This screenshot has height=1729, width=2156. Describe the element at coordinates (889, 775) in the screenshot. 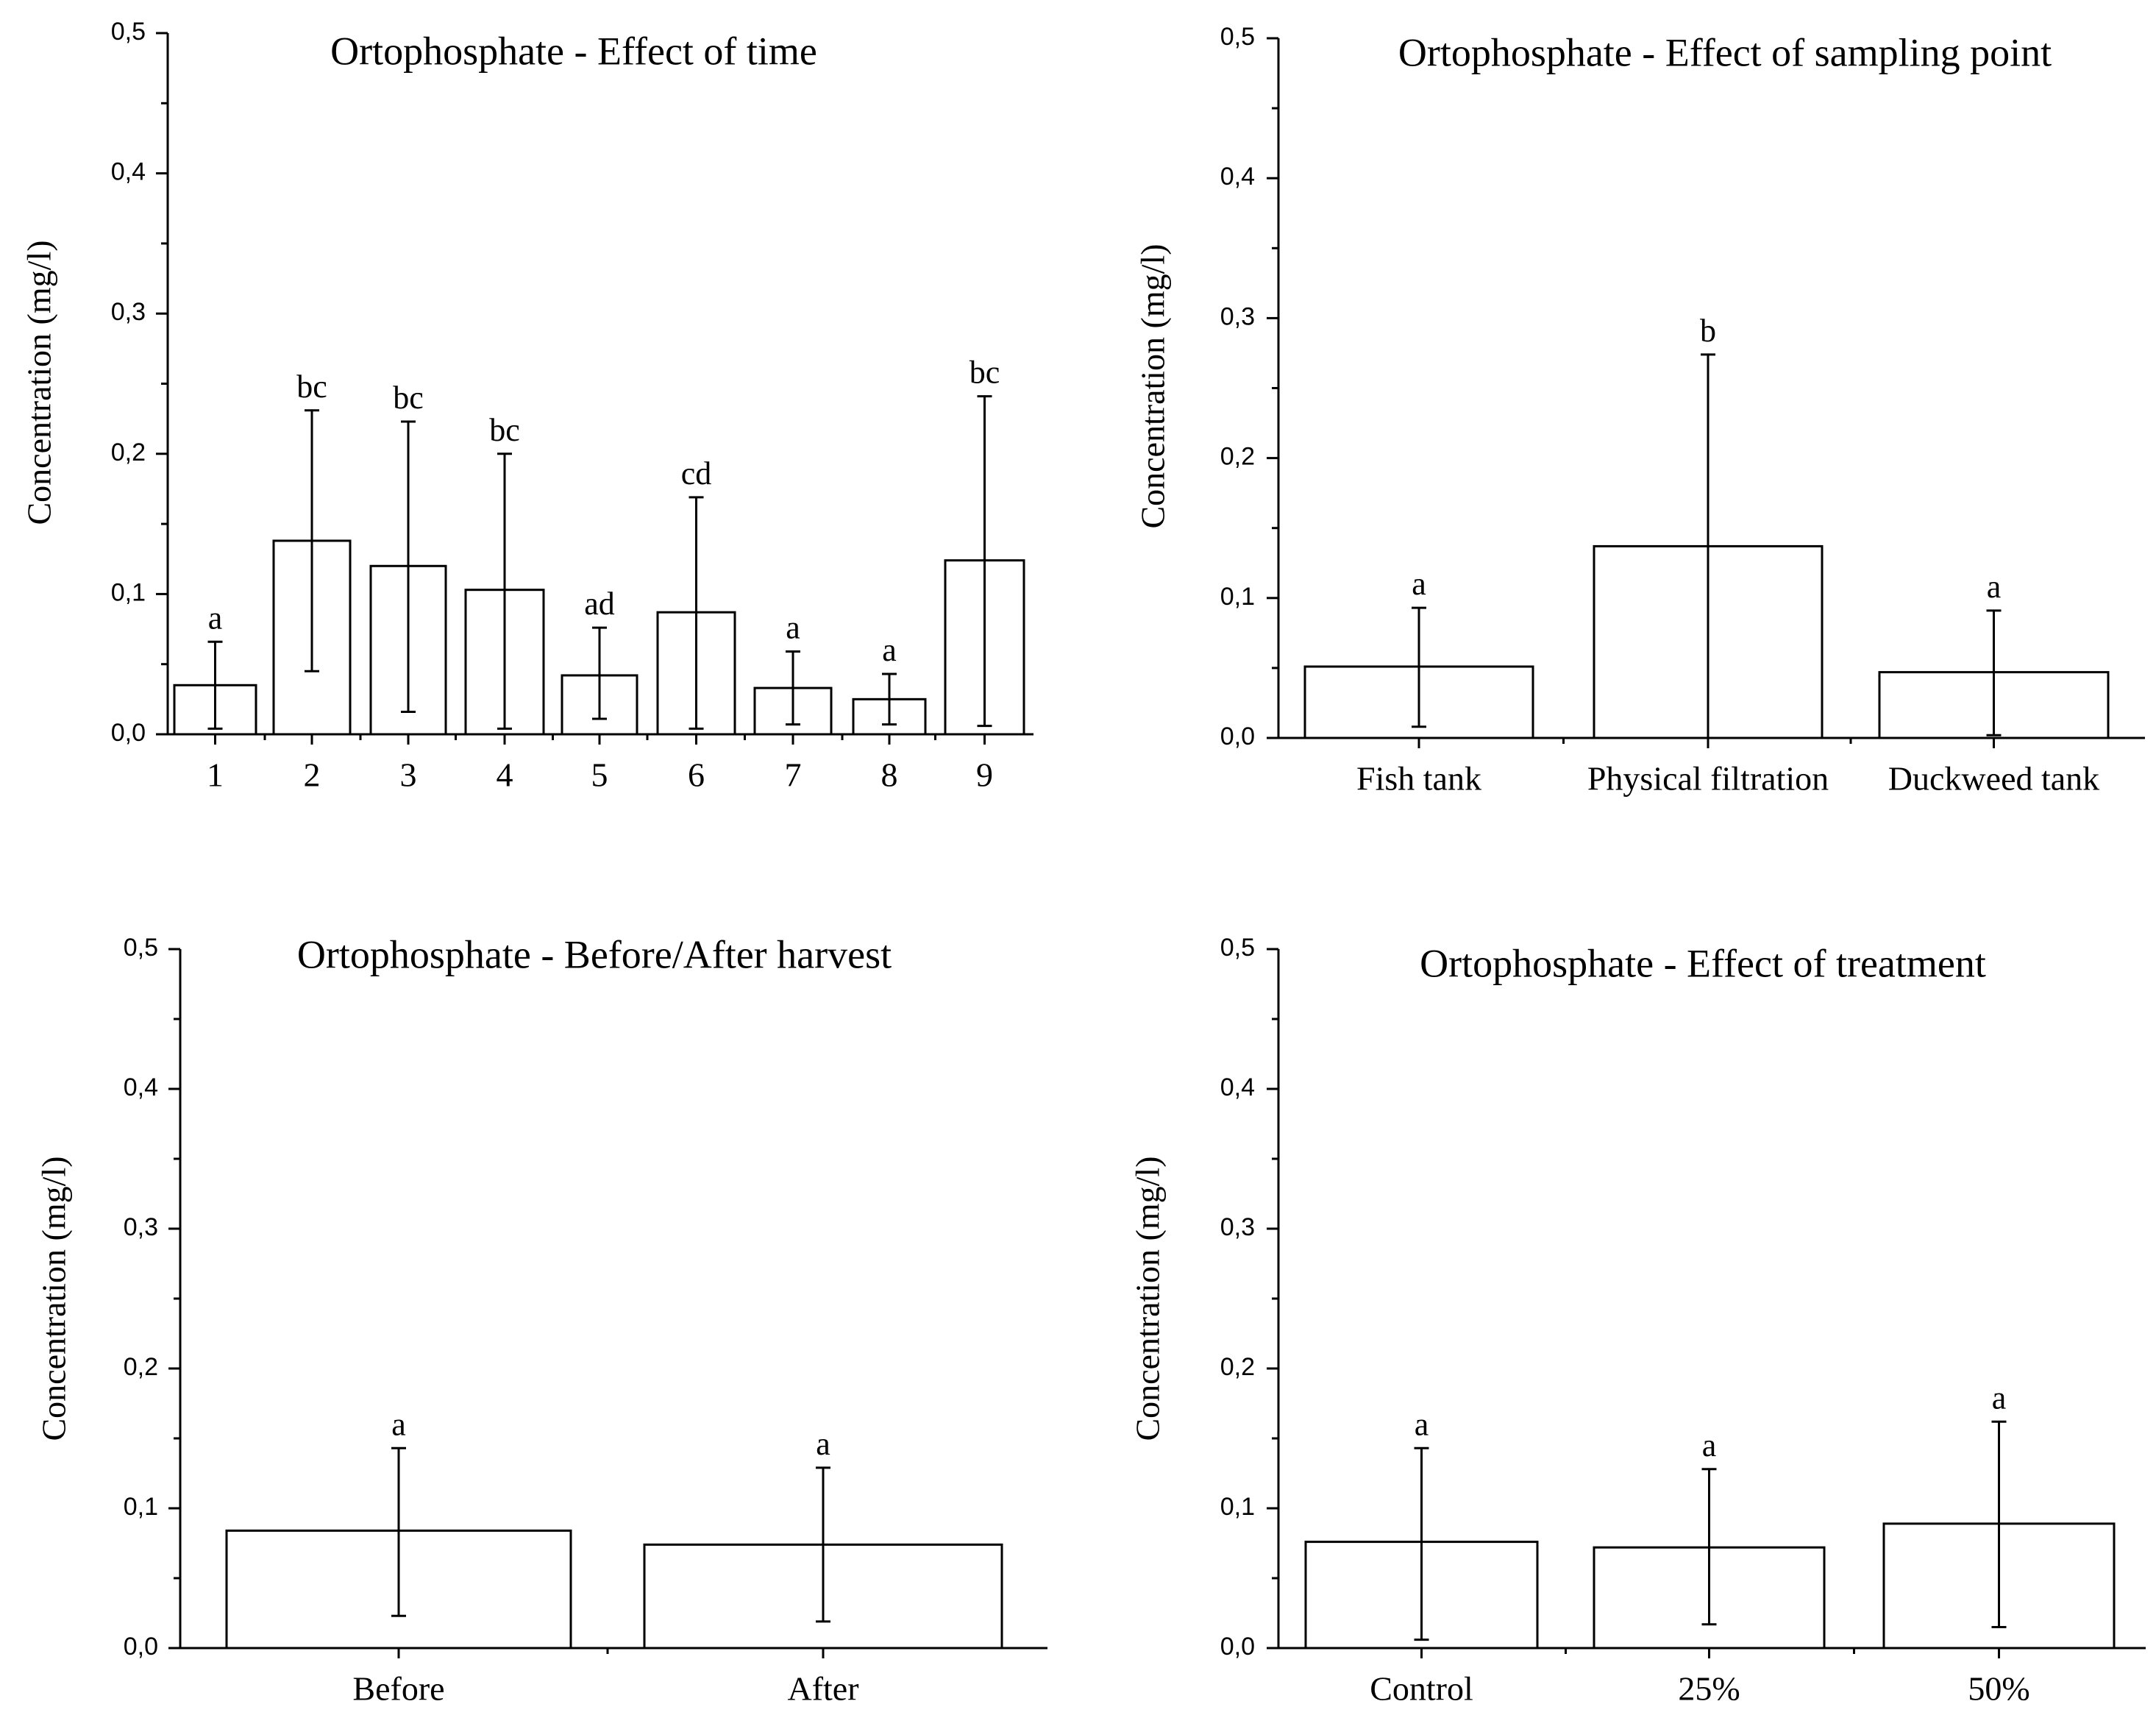

I see `x-tick-label: 8` at that location.